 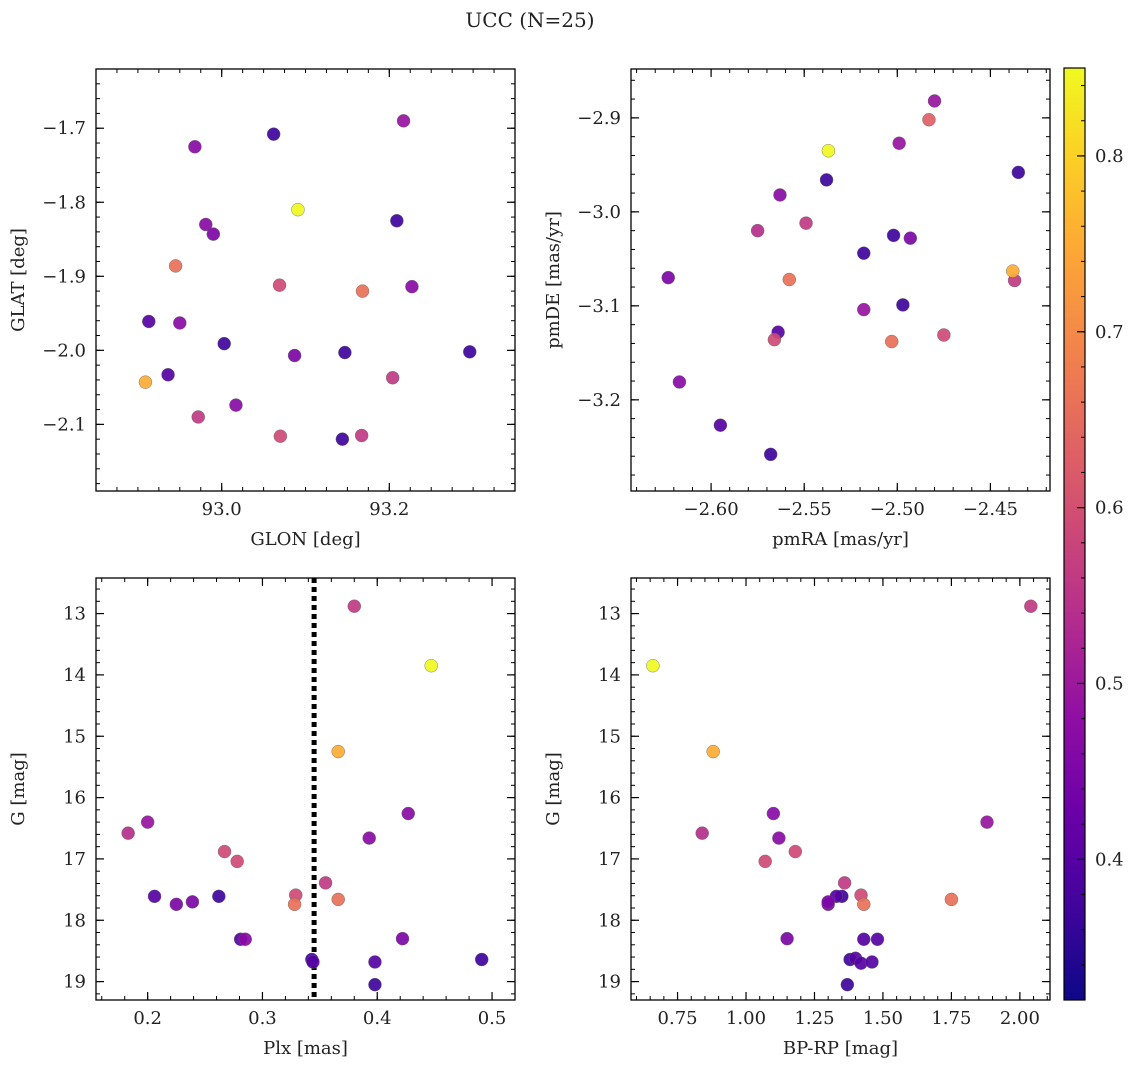 I want to click on x-tick-label: 0.2, so click(x=147, y=1018).